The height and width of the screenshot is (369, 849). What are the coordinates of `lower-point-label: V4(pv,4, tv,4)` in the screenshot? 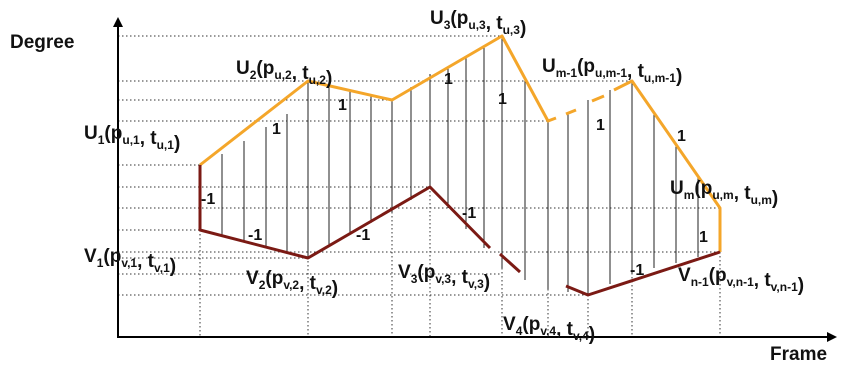 It's located at (549, 329).